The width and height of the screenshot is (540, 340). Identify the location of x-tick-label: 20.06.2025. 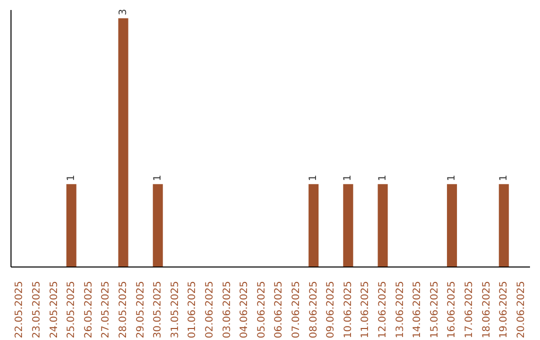
(521, 309).